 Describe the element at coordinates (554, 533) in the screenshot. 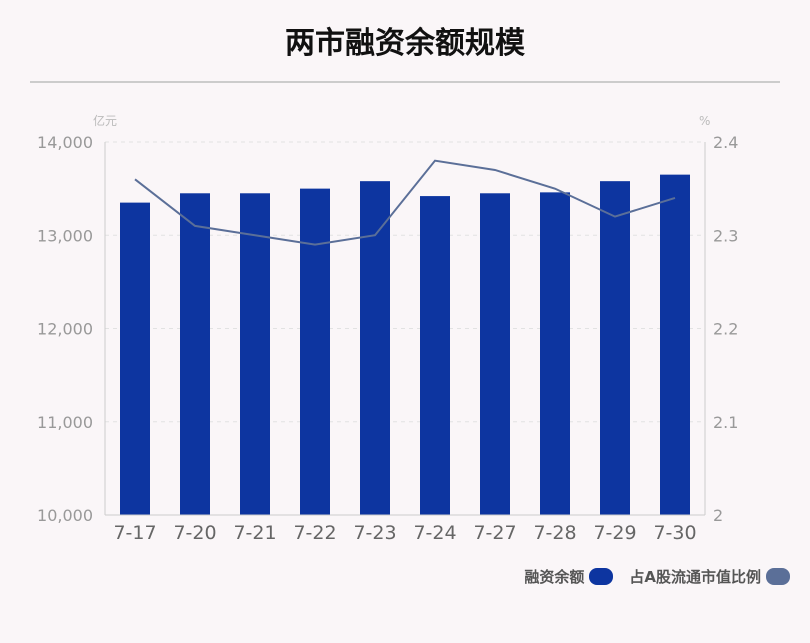

I see `x-tick-label: 7-28` at that location.